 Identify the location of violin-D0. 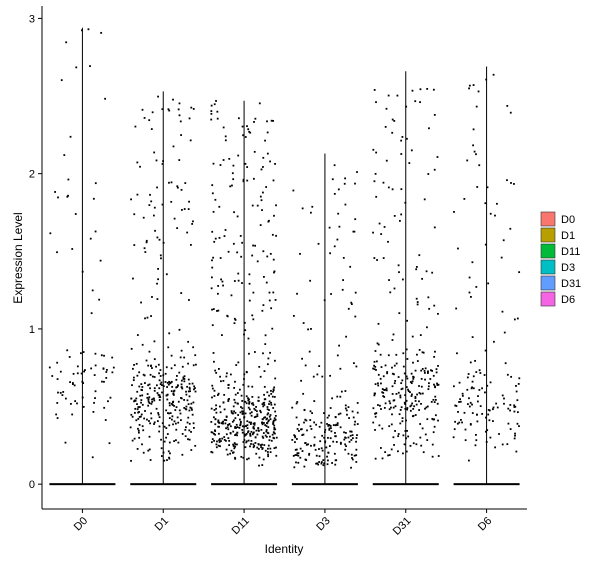
(82, 256).